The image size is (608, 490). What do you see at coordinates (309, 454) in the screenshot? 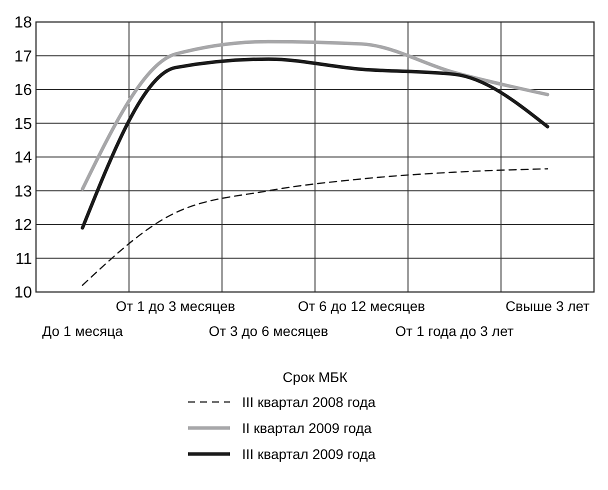
I see `legend-label: III квартал 2009 года` at bounding box center [309, 454].